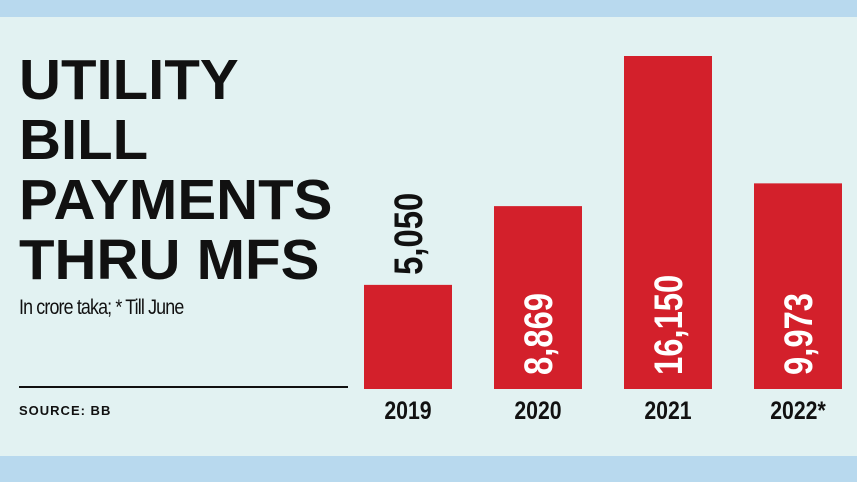  What do you see at coordinates (798, 334) in the screenshot?
I see `data-label: 9,973` at bounding box center [798, 334].